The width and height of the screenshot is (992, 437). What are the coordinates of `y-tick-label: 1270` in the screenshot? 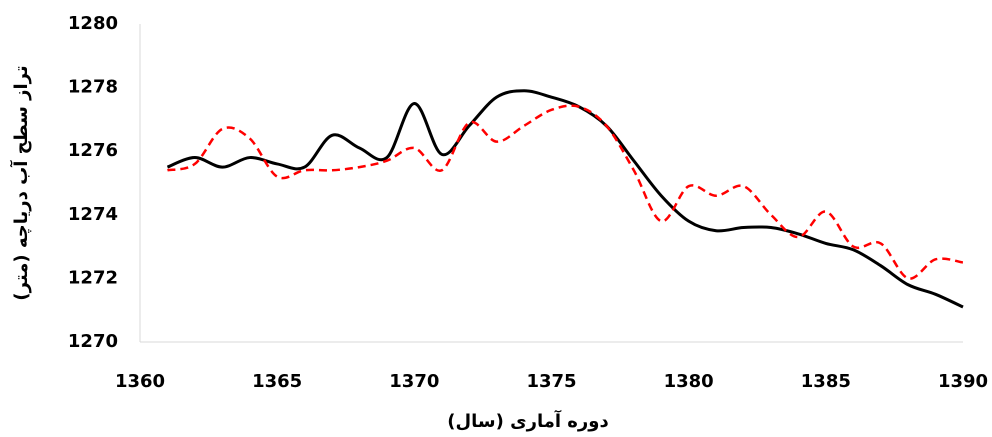 It's located at (93, 341).